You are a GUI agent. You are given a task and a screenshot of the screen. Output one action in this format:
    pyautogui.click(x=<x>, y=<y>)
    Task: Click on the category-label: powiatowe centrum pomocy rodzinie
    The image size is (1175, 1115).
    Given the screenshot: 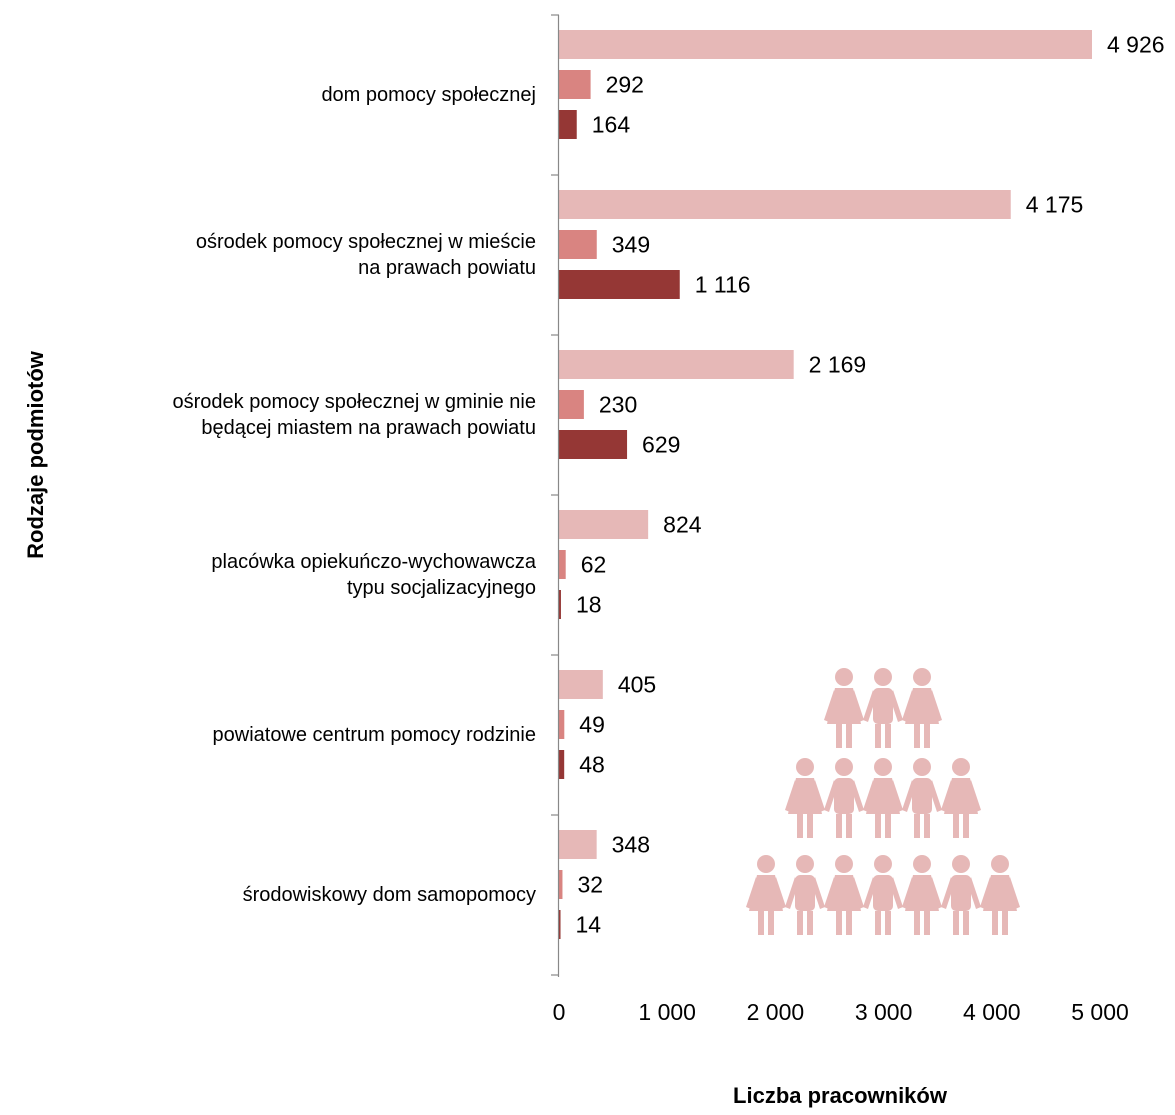 What is the action you would take?
    pyautogui.click(x=375, y=735)
    